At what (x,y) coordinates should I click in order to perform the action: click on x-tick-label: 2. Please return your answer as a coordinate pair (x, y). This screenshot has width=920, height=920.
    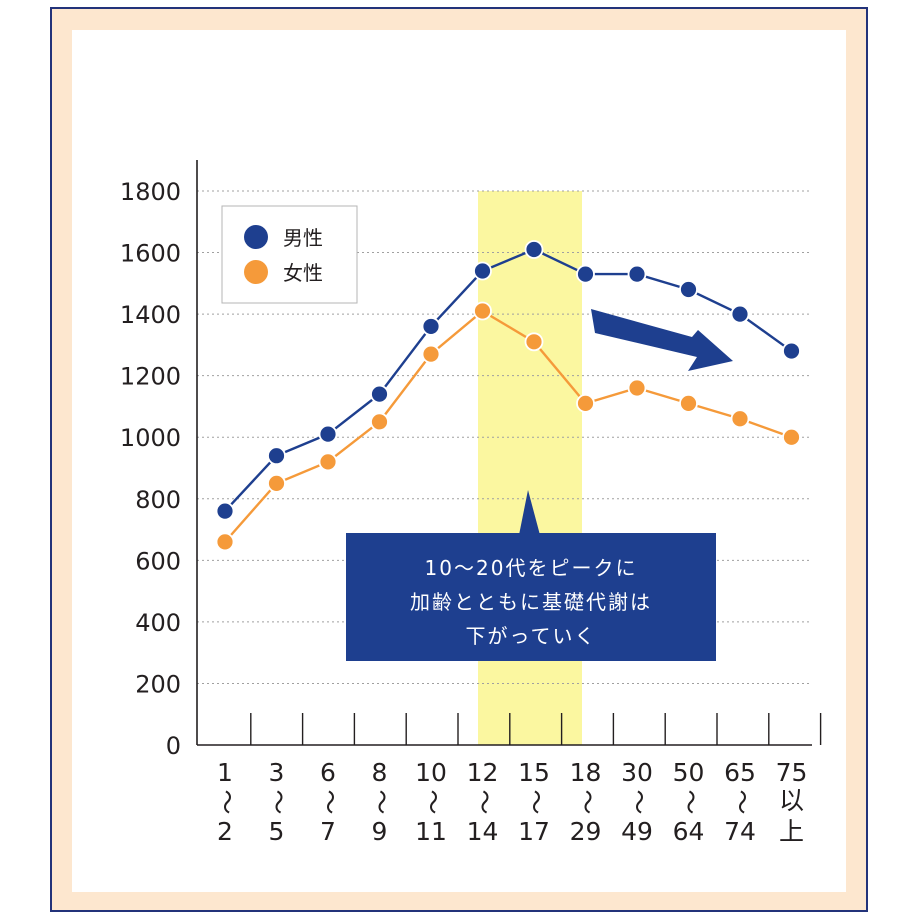
    Looking at the image, I should click on (225, 831).